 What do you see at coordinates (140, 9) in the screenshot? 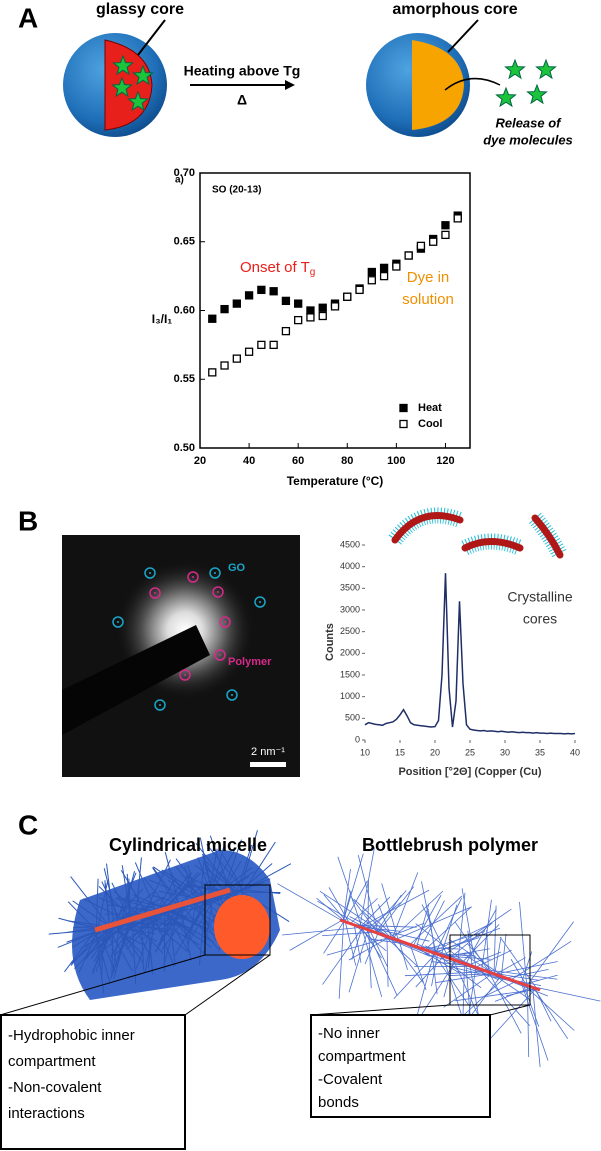
I see `label: glassy core` at bounding box center [140, 9].